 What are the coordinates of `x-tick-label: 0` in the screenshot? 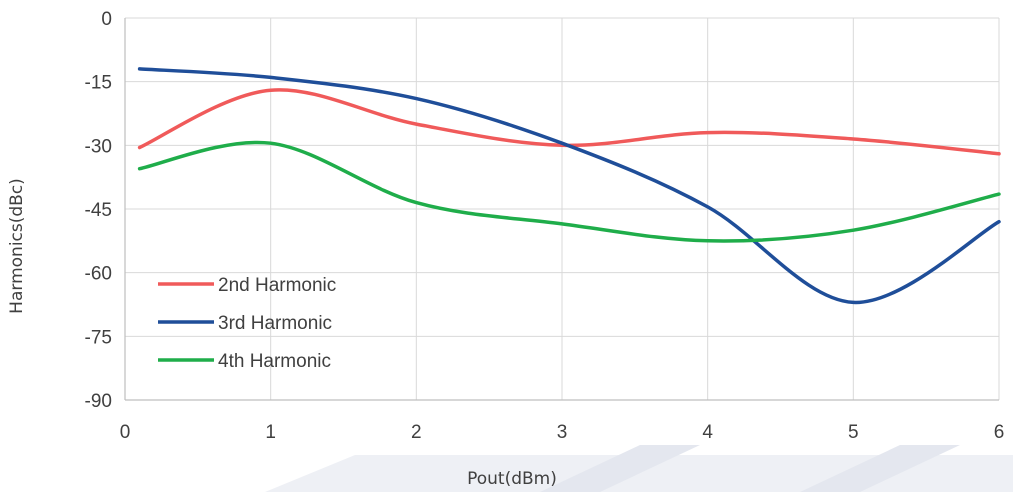 It's located at (125, 432).